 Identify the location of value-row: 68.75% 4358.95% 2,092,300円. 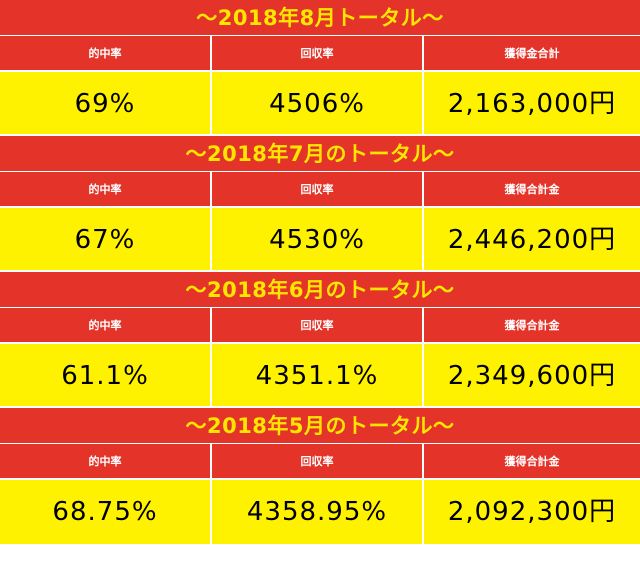
(320, 512).